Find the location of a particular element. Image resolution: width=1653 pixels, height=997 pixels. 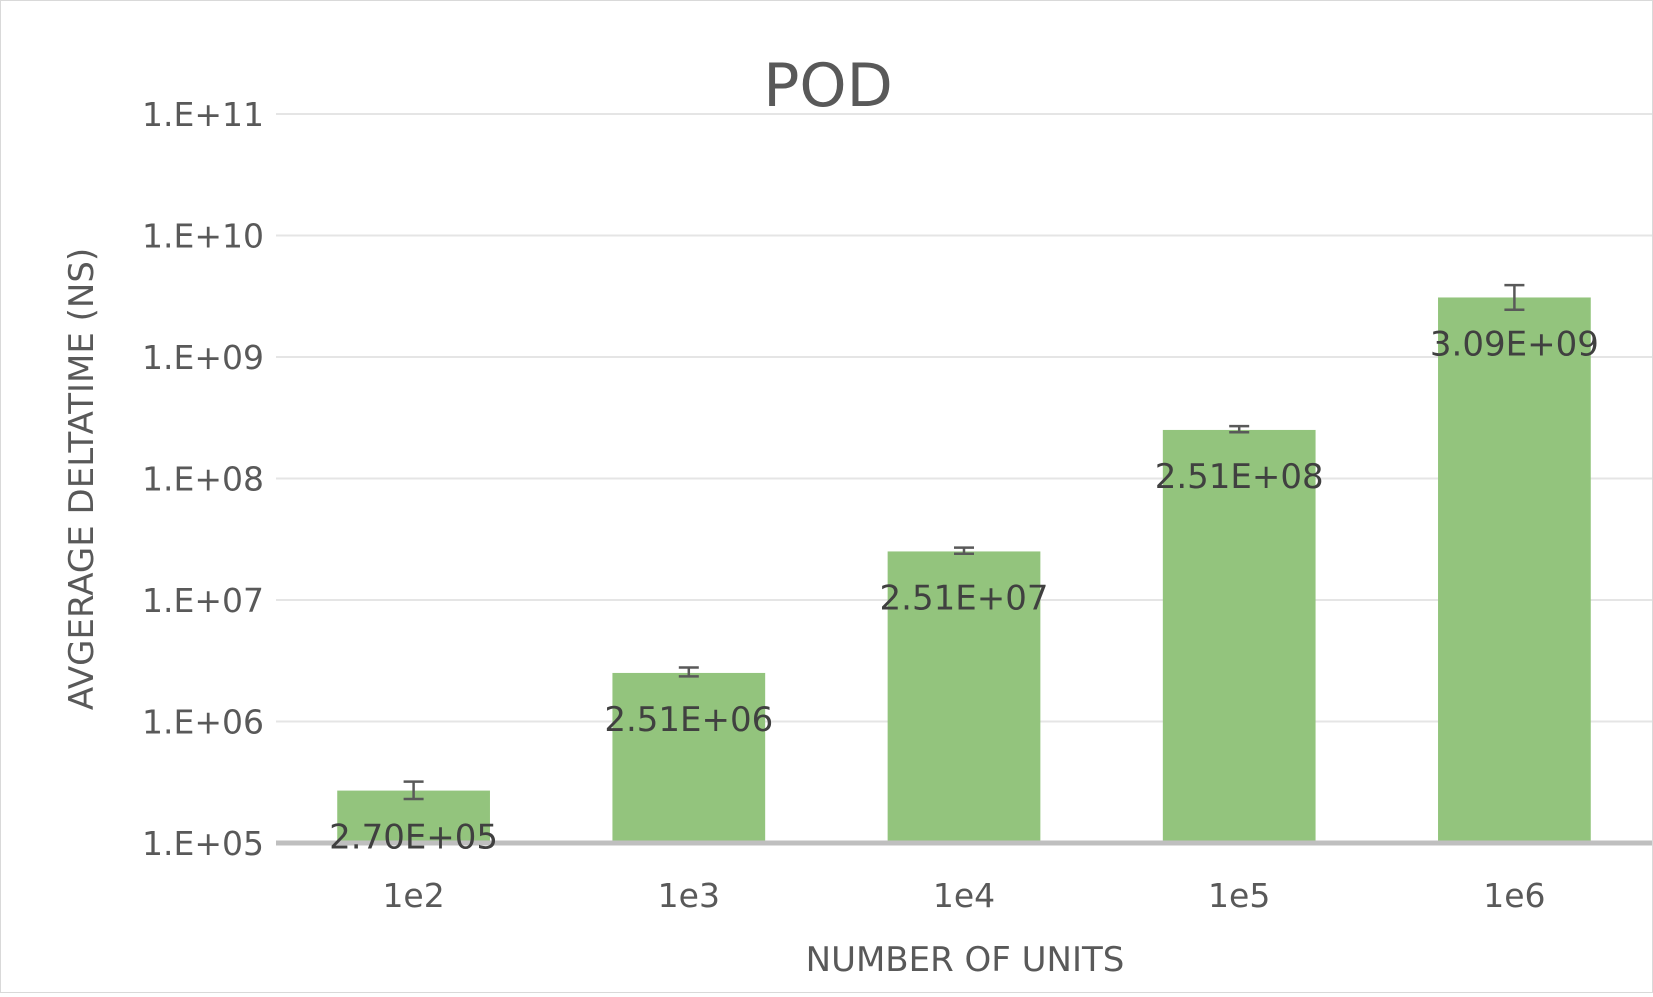

x-axis-tick-labels: 1e2 1e3 1e4 1e5 1e6 is located at coordinates (963, 895).